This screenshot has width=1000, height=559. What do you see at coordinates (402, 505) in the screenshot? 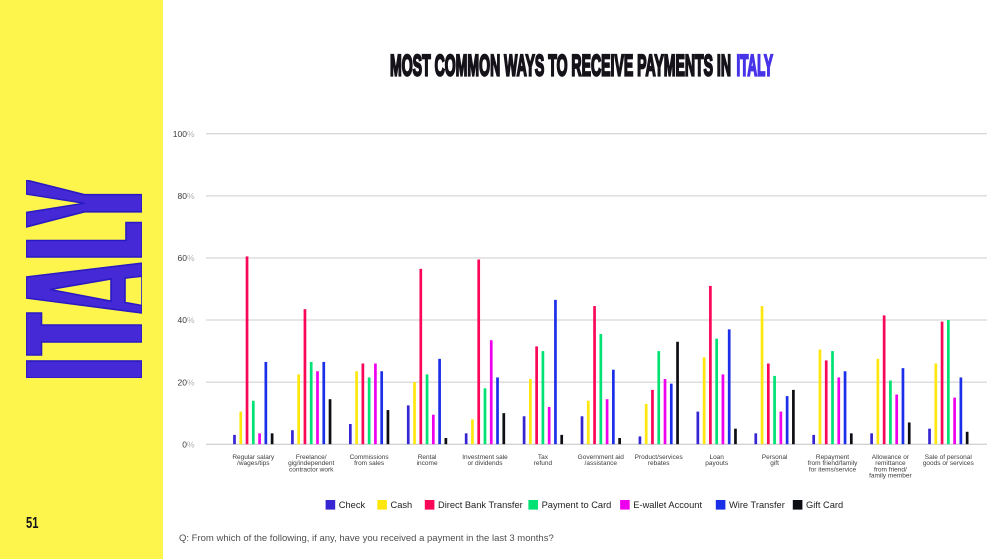
I see `svg-text: Cash` at bounding box center [402, 505].